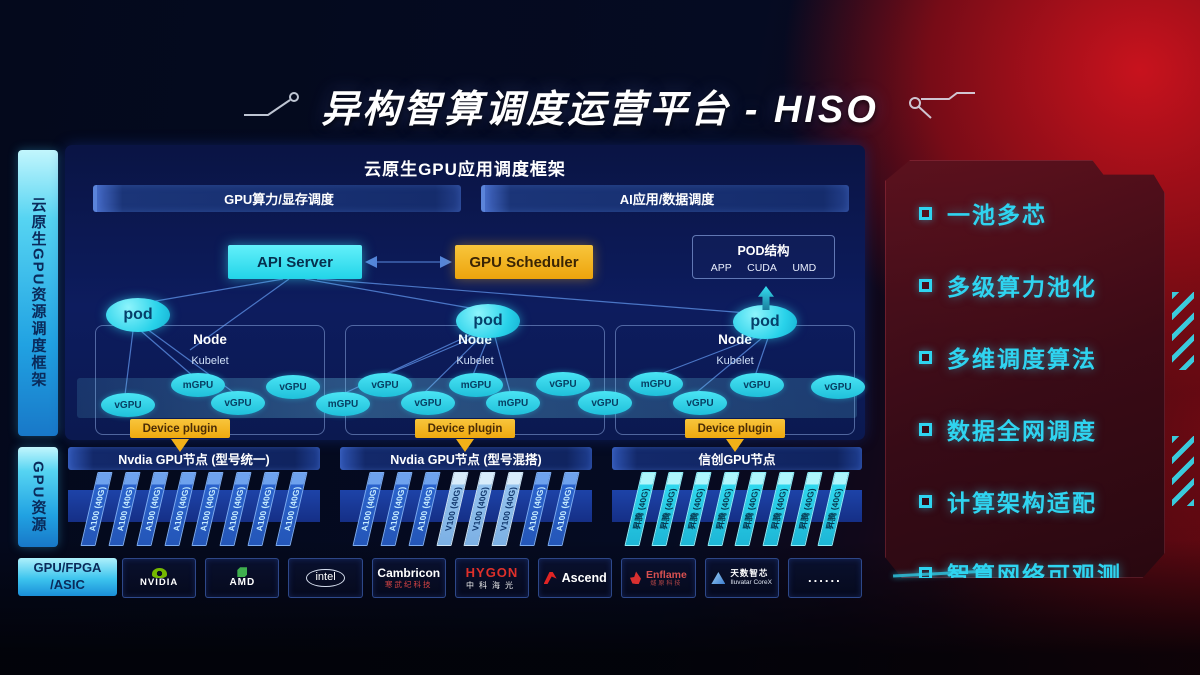  I want to click on feature-label: 多维调度算法, so click(1022, 359).